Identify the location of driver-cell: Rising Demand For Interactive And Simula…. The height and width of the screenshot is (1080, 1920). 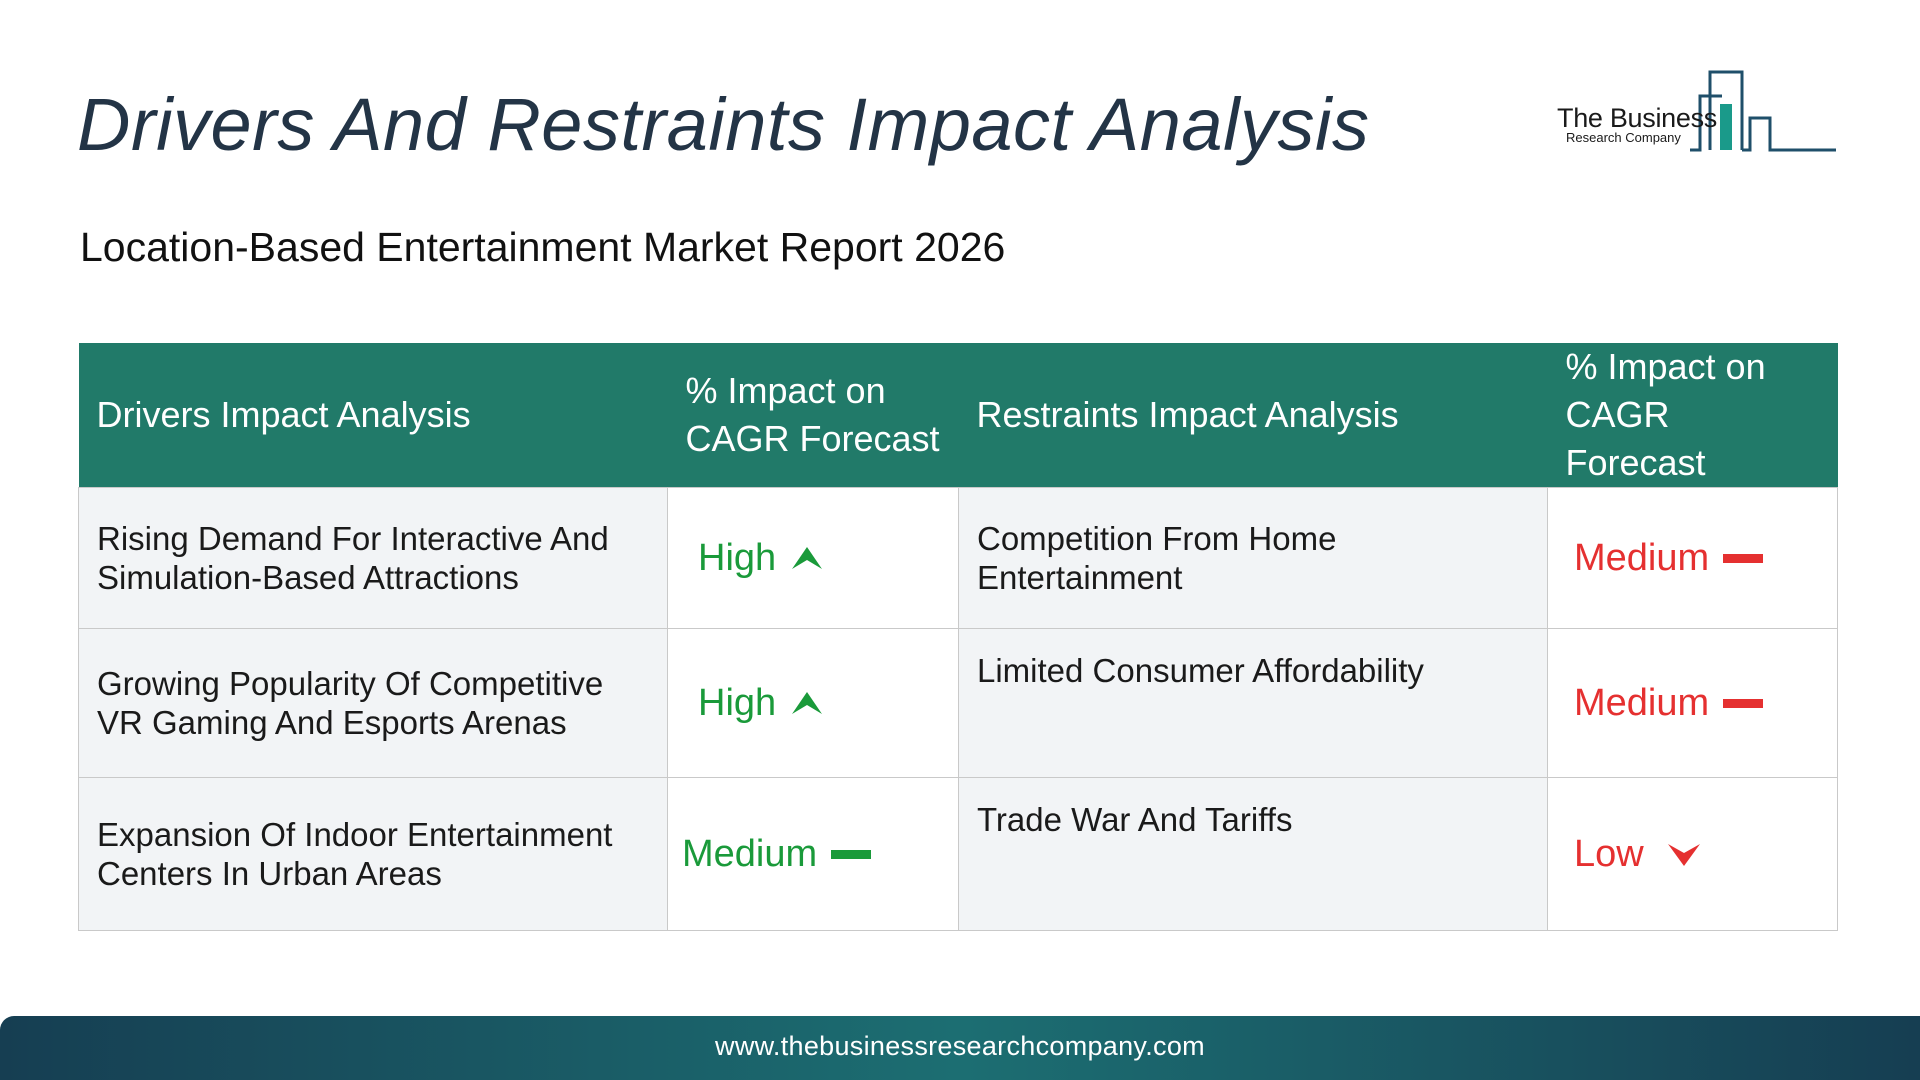
(373, 558).